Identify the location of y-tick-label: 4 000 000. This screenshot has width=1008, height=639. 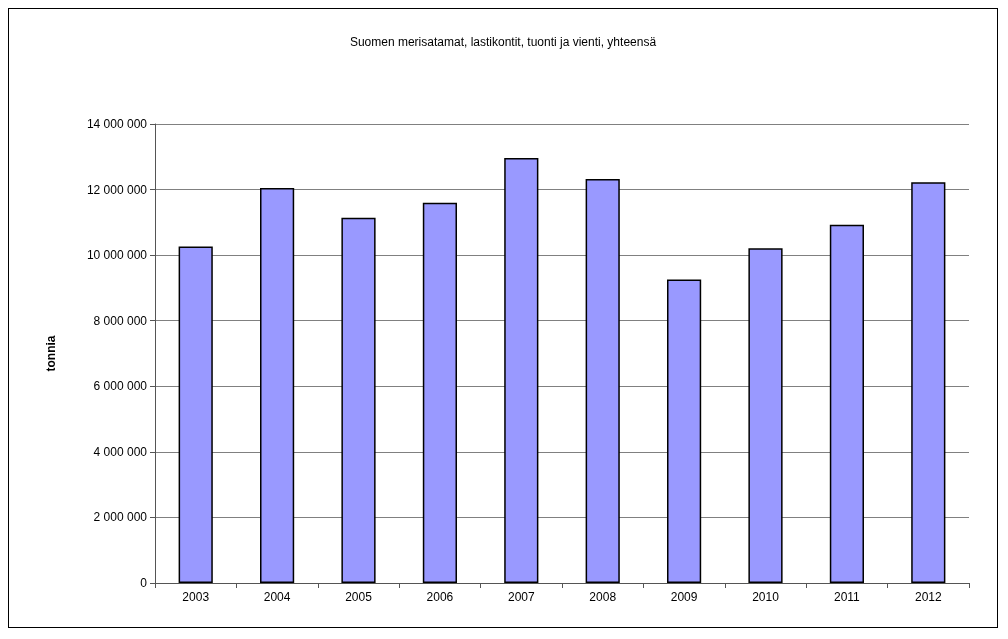
(120, 451).